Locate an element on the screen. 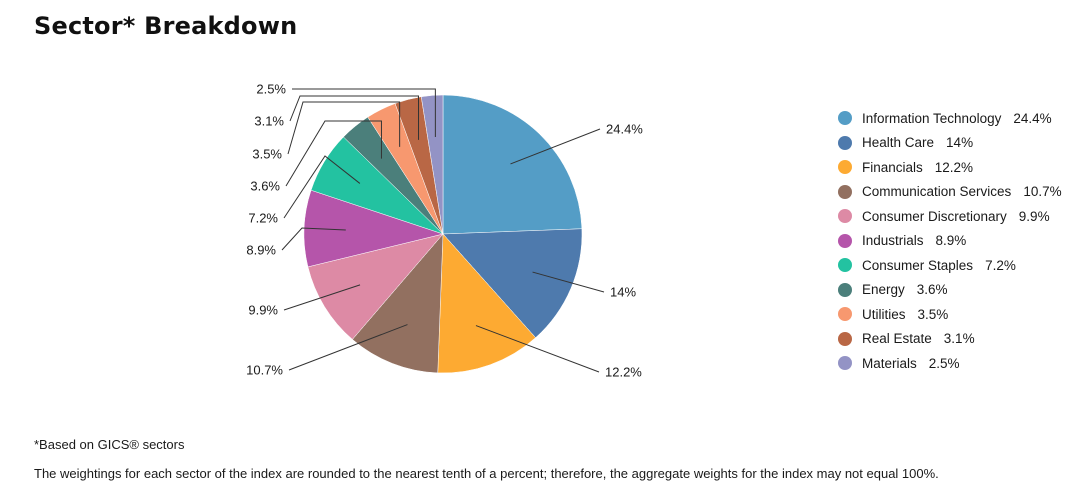  legend-label: Financials is located at coordinates (892, 167).